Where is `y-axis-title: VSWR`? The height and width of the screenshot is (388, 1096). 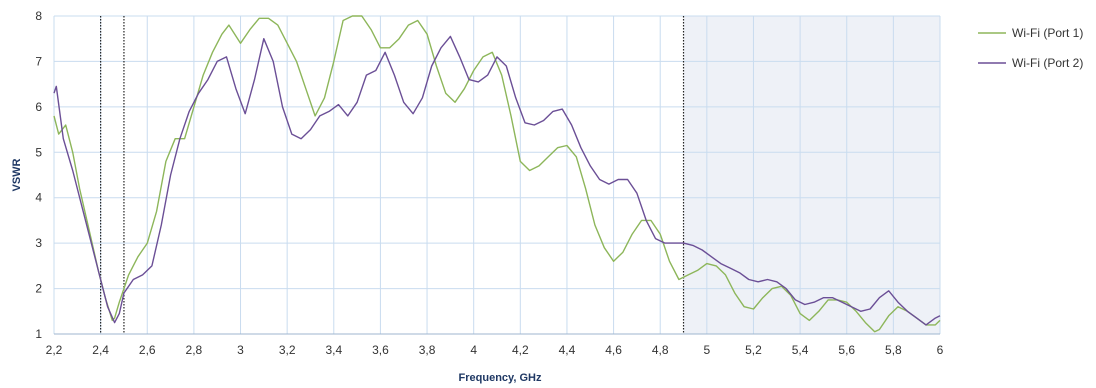
y-axis-title: VSWR is located at coordinates (17, 174).